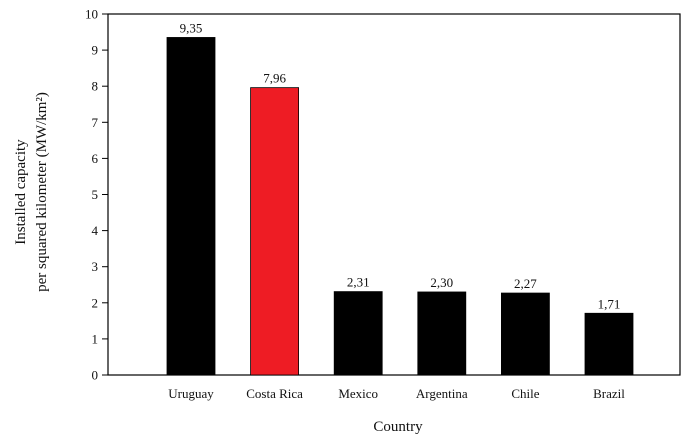 Image resolution: width=681 pixels, height=441 pixels. Describe the element at coordinates (95, 194) in the screenshot. I see `y-tick-label: 5` at that location.